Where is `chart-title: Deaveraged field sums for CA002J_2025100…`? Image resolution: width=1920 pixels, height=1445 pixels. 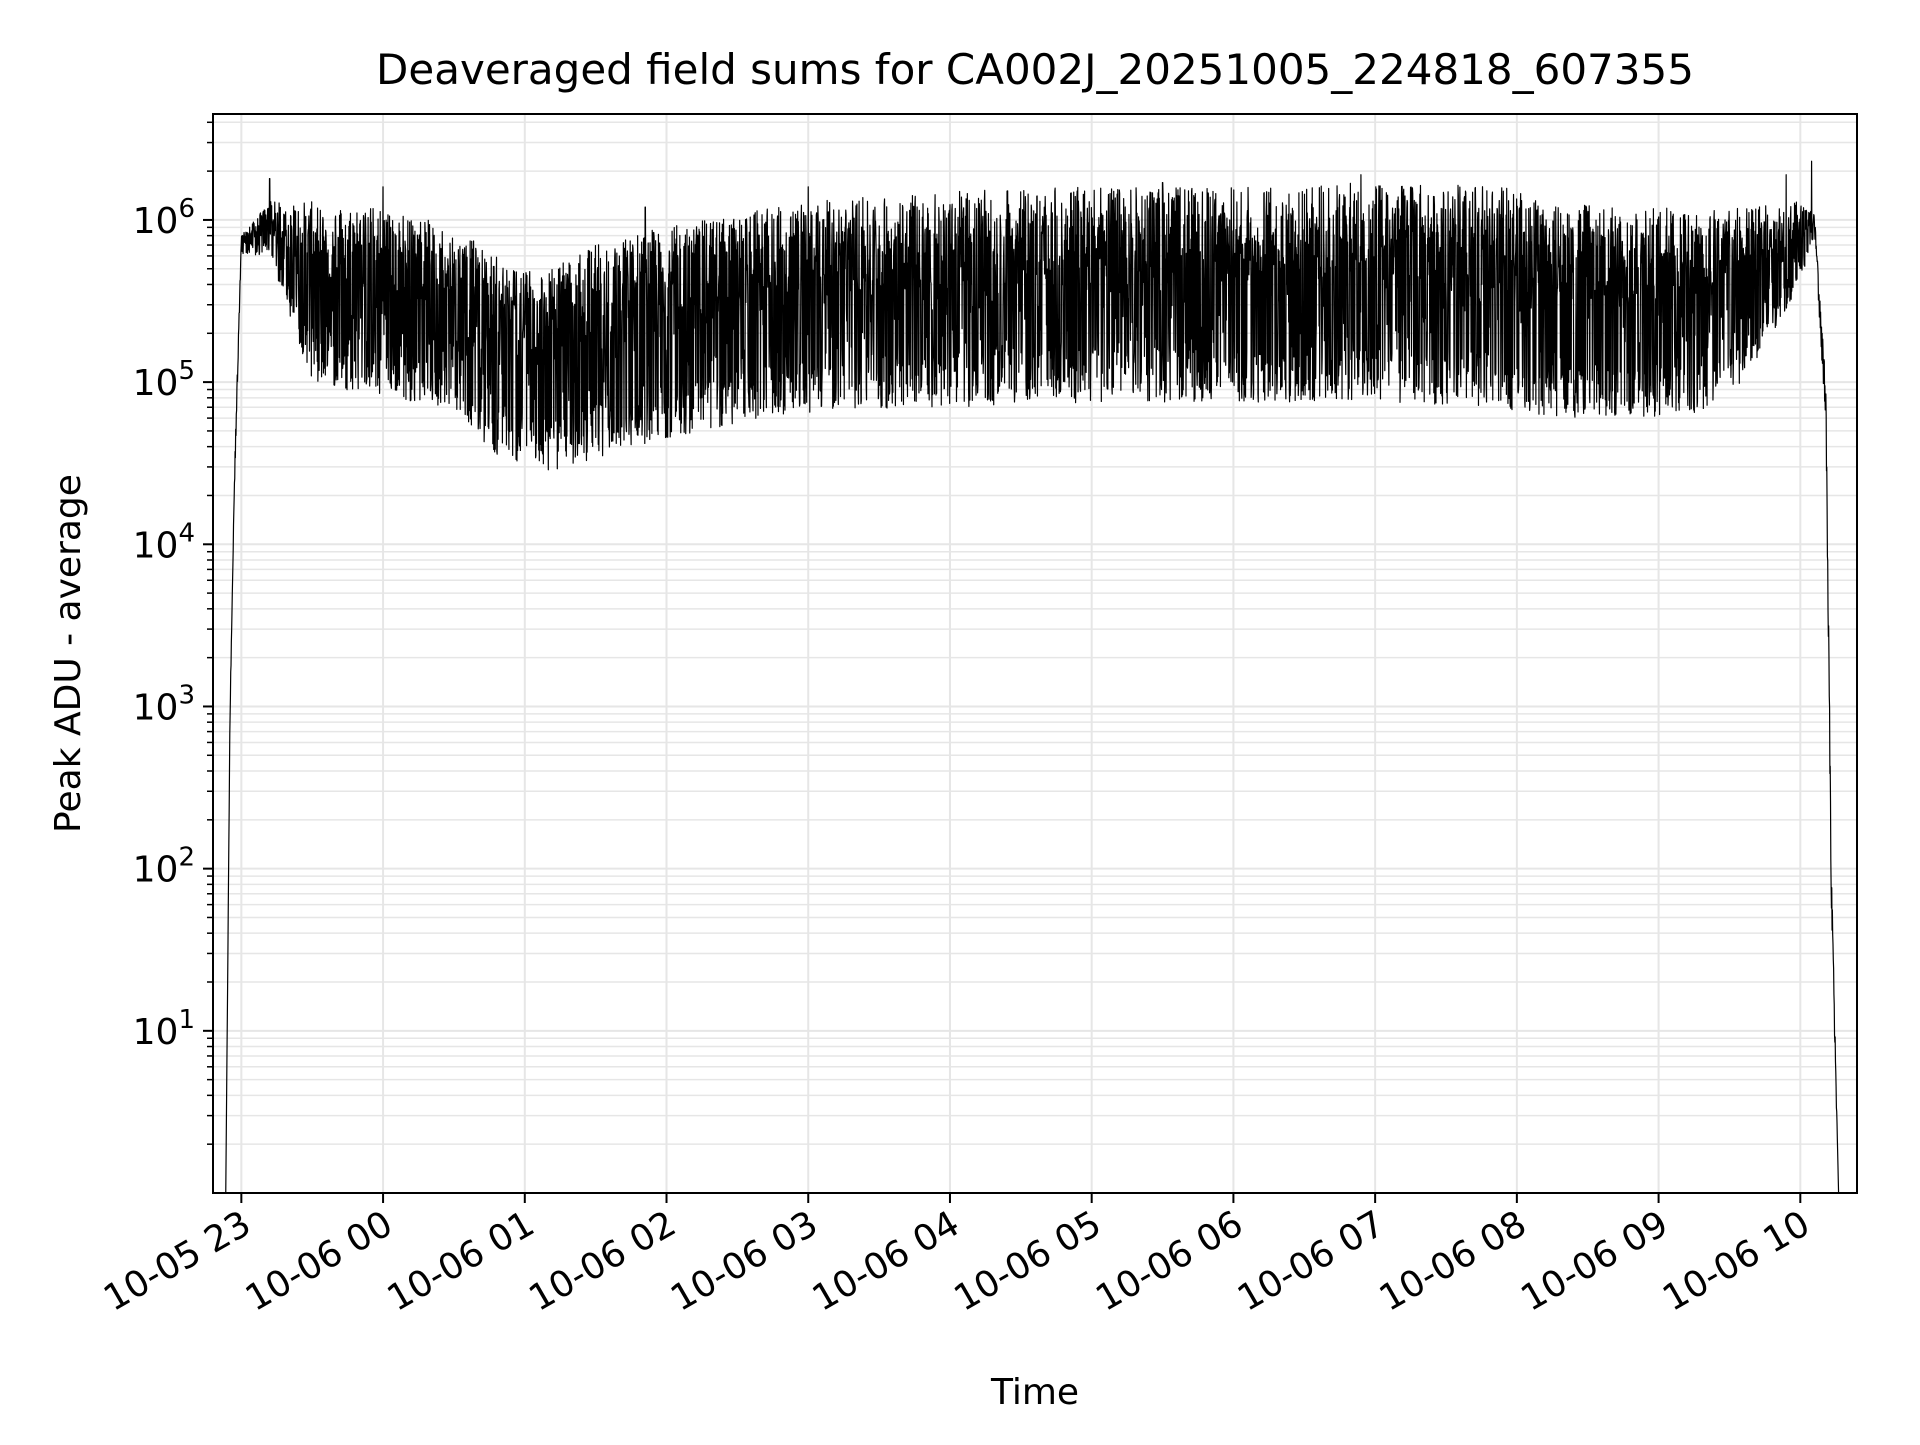 chart-title: Deaveraged field sums for CA002J_2025100… is located at coordinates (1035, 69).